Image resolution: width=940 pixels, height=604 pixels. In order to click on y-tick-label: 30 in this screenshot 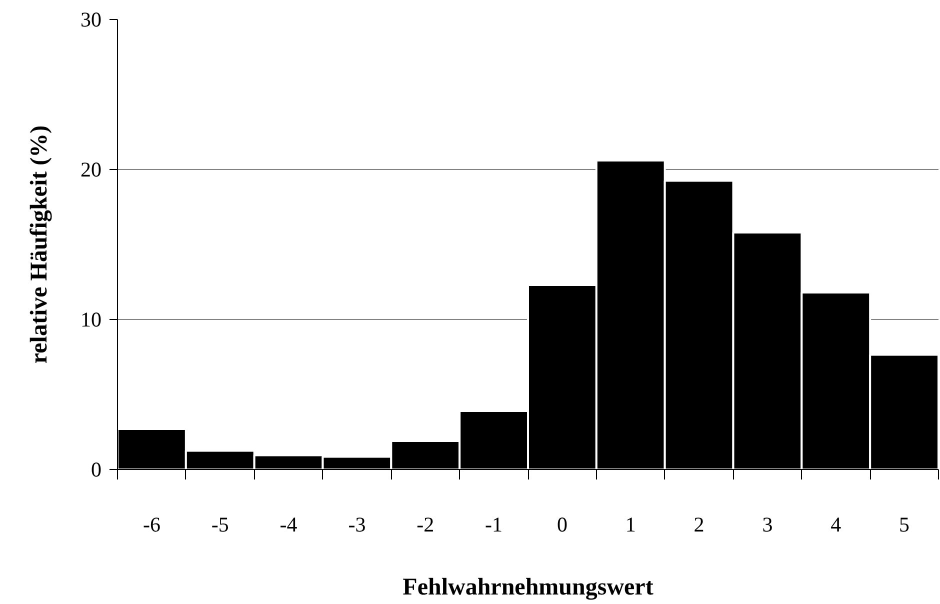, I will do `click(91, 20)`.